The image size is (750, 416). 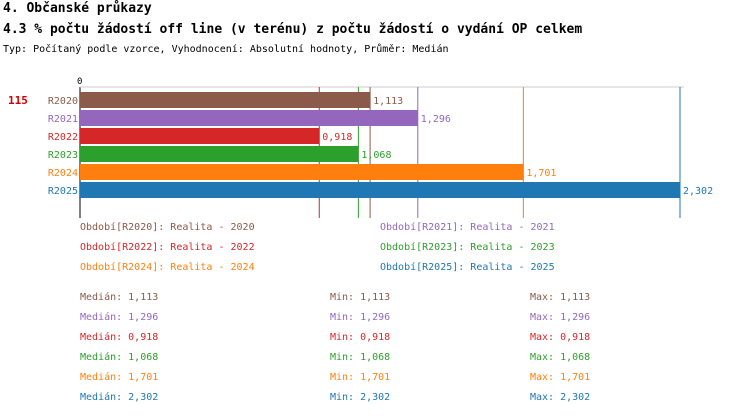 What do you see at coordinates (337, 137) in the screenshot?
I see `data-label: 0,918` at bounding box center [337, 137].